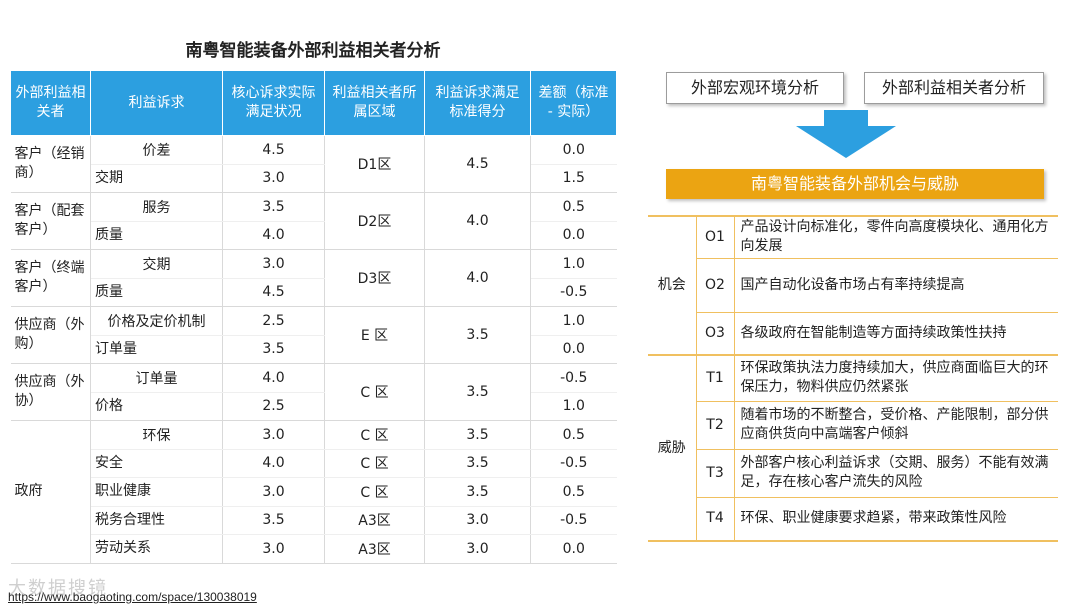  Describe the element at coordinates (374, 103) in the screenshot. I see `header-region: 利益相关者所属区域` at that location.